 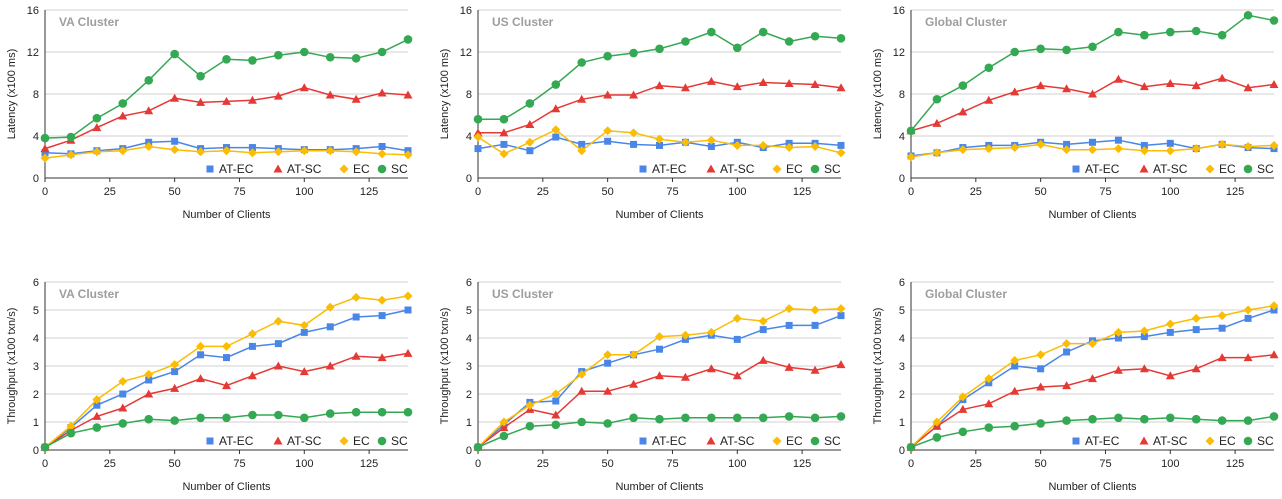 What do you see at coordinates (899, 53) in the screenshot?
I see `y-tick-label: 12` at bounding box center [899, 53].